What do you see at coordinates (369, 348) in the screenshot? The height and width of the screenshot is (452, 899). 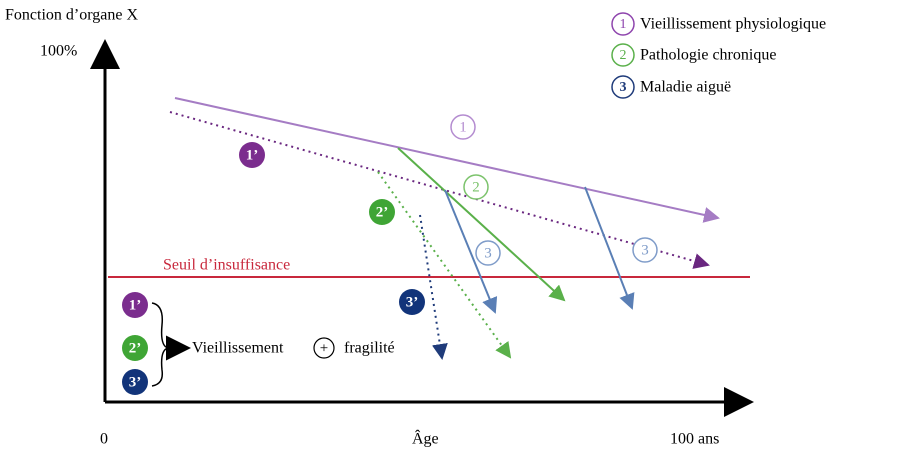 I see `summary-text: fragilité` at bounding box center [369, 348].